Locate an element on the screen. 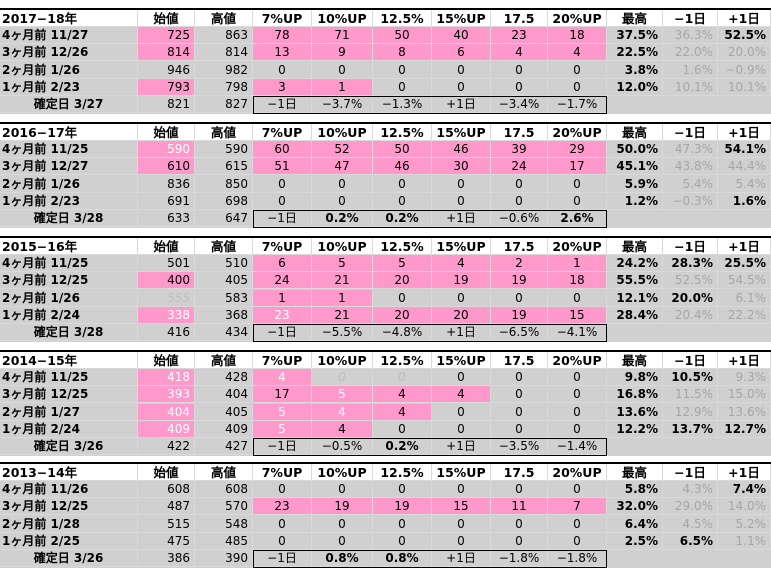 The image size is (771, 576). column-header: 17.5 is located at coordinates (519, 472).